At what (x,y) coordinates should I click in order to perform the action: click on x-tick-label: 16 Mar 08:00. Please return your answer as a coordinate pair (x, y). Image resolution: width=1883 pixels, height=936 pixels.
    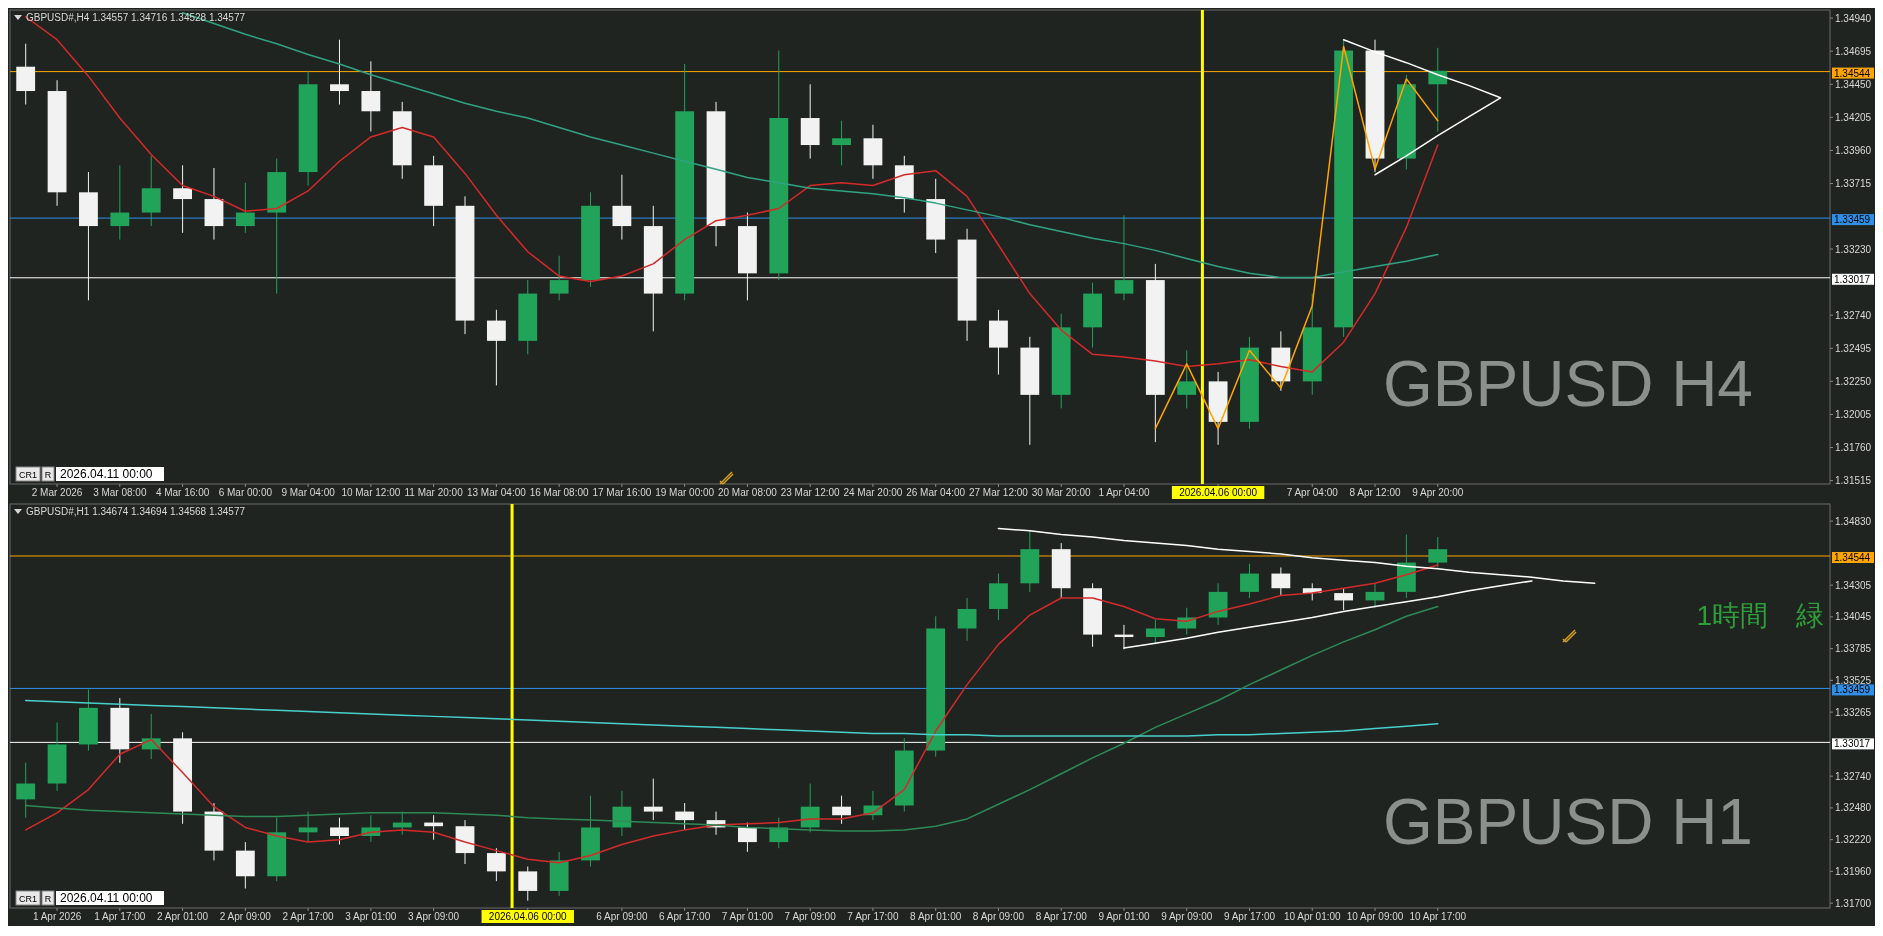
    Looking at the image, I should click on (559, 492).